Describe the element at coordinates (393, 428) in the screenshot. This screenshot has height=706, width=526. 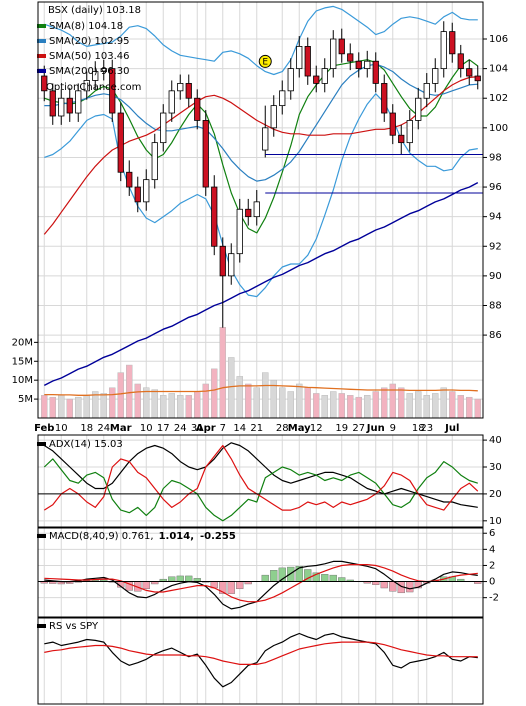
I see `x-tick-label: 9` at that location.